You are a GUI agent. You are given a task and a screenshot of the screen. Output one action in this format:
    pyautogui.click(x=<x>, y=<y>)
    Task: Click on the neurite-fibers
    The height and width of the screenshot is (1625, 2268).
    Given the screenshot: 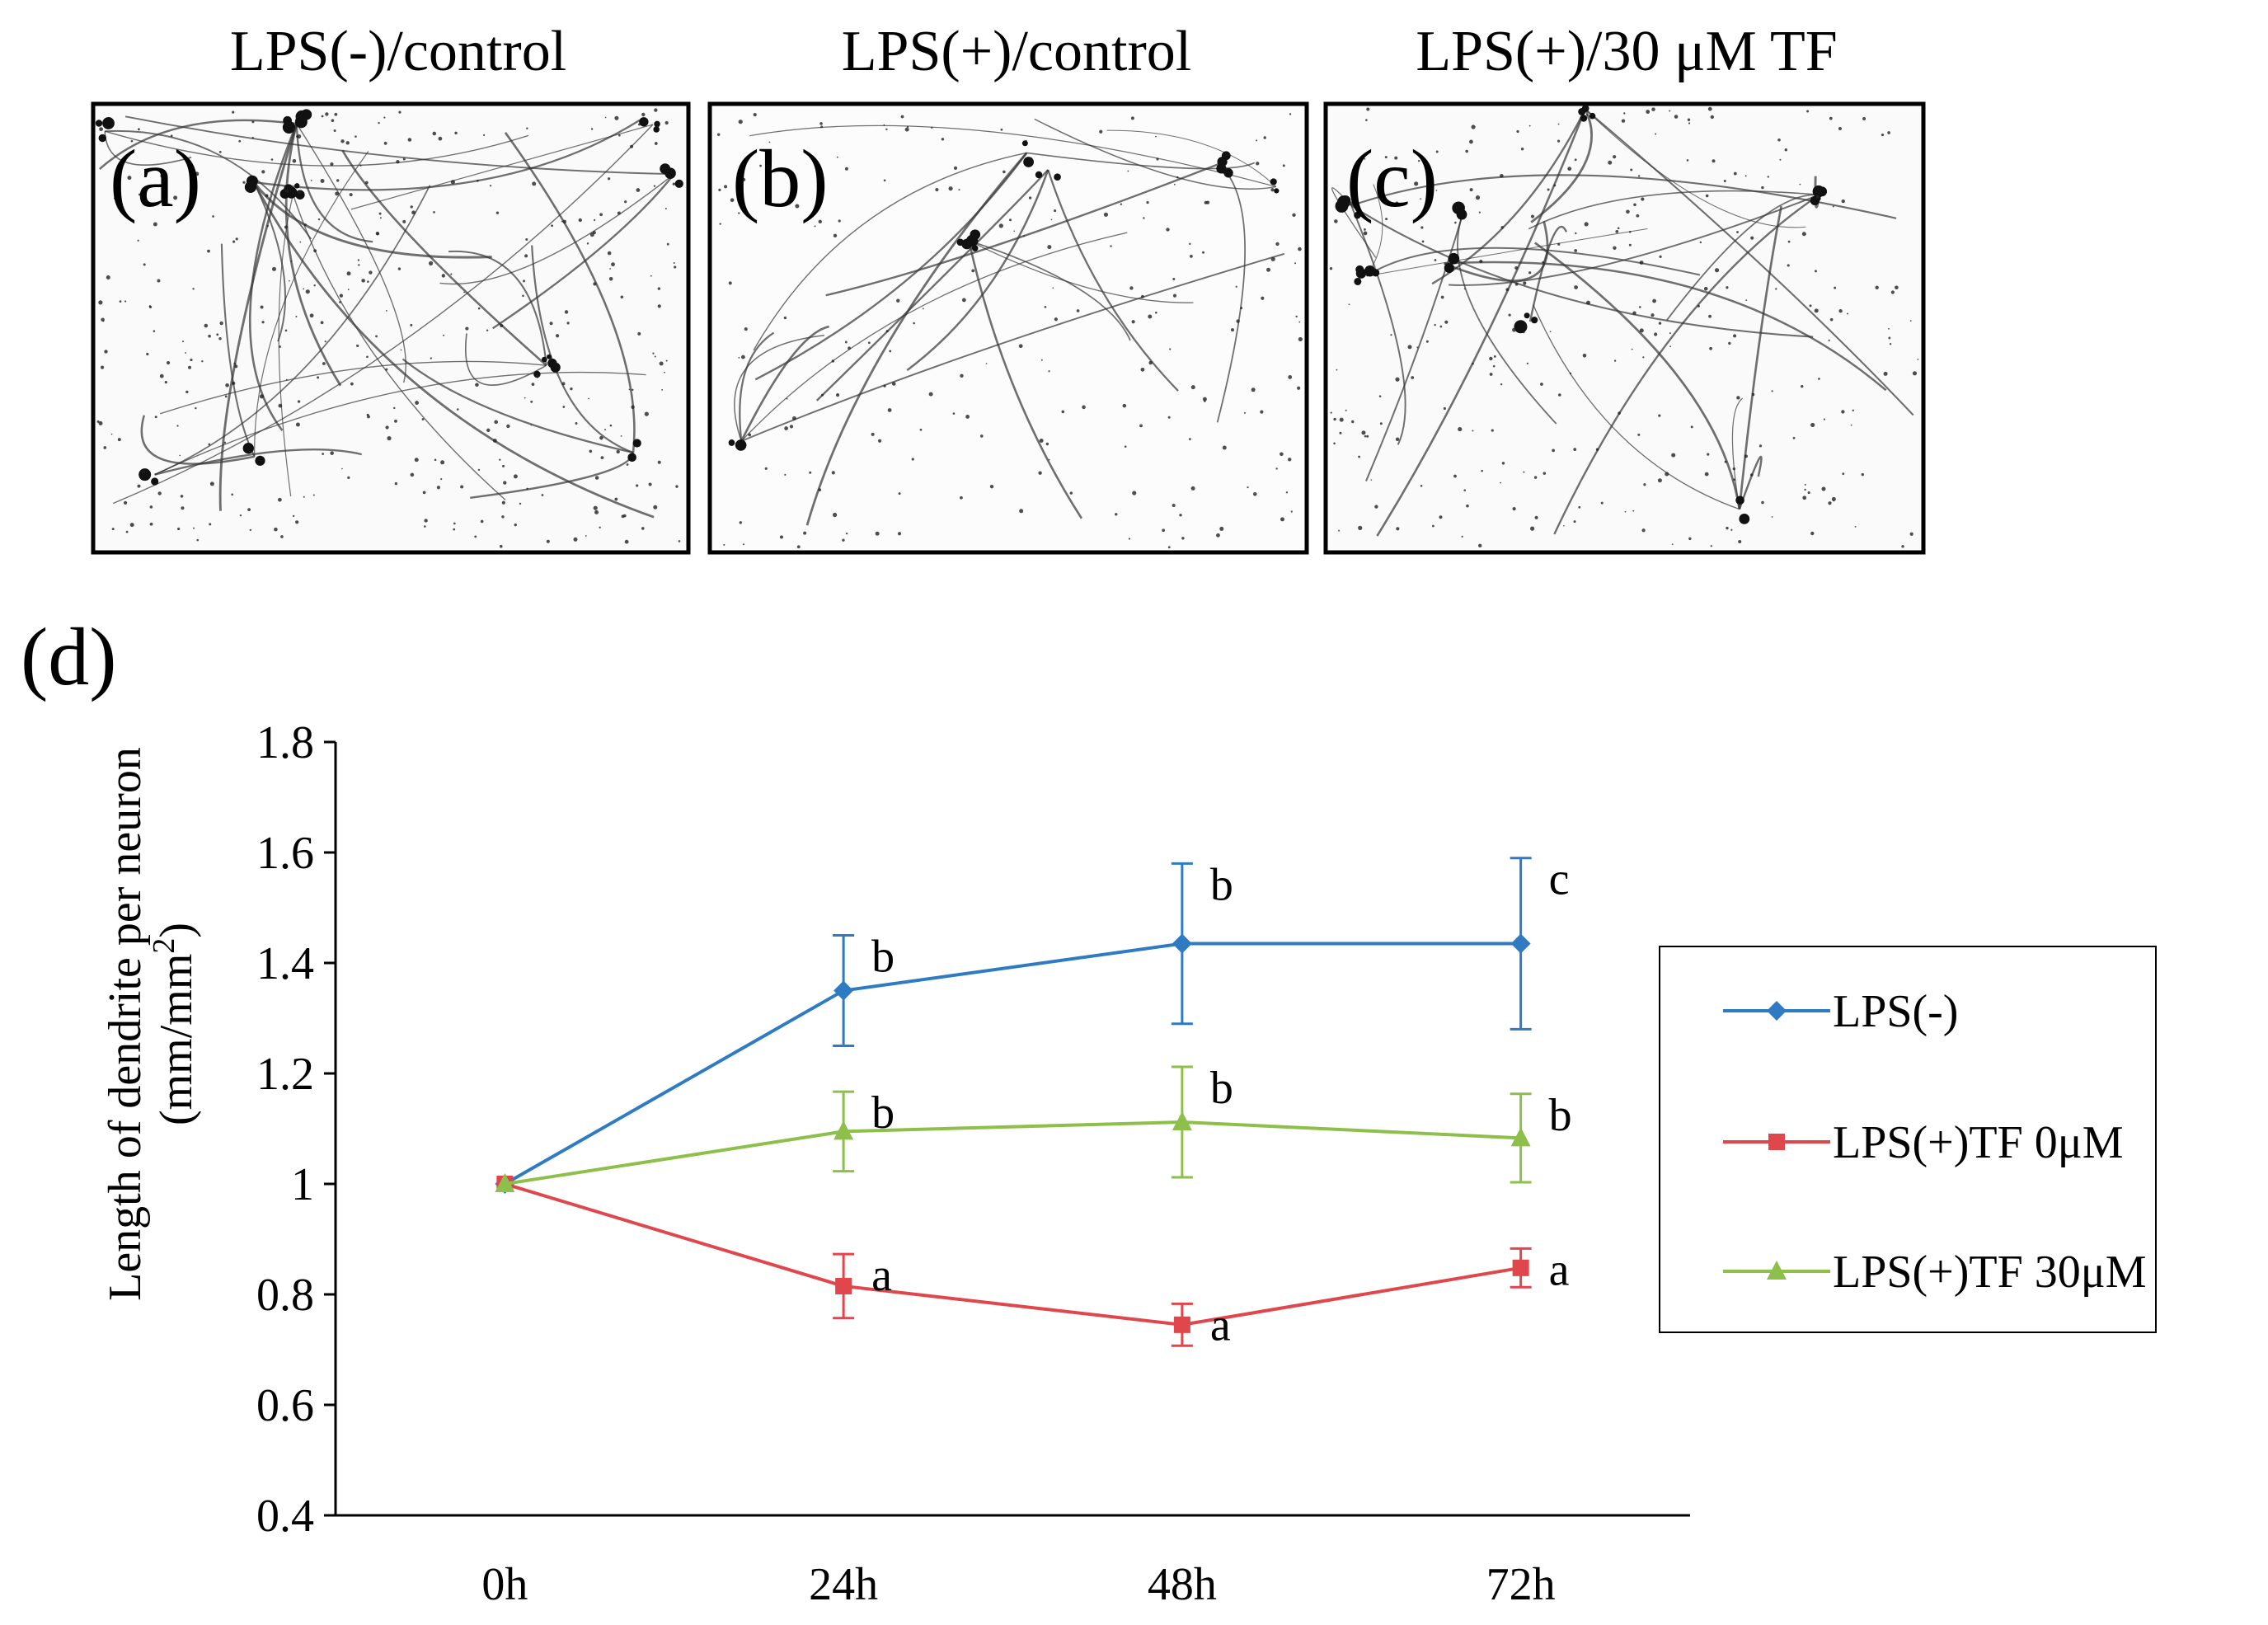 What is the action you would take?
    pyautogui.click(x=387, y=317)
    